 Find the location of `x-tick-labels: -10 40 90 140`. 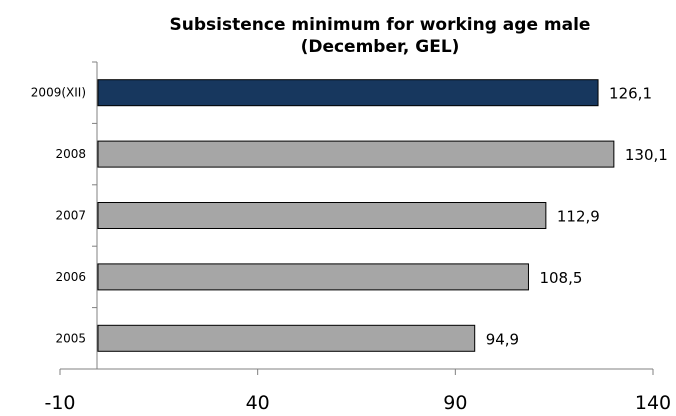

x-tick-labels: -10 40 90 140 is located at coordinates (357, 403).